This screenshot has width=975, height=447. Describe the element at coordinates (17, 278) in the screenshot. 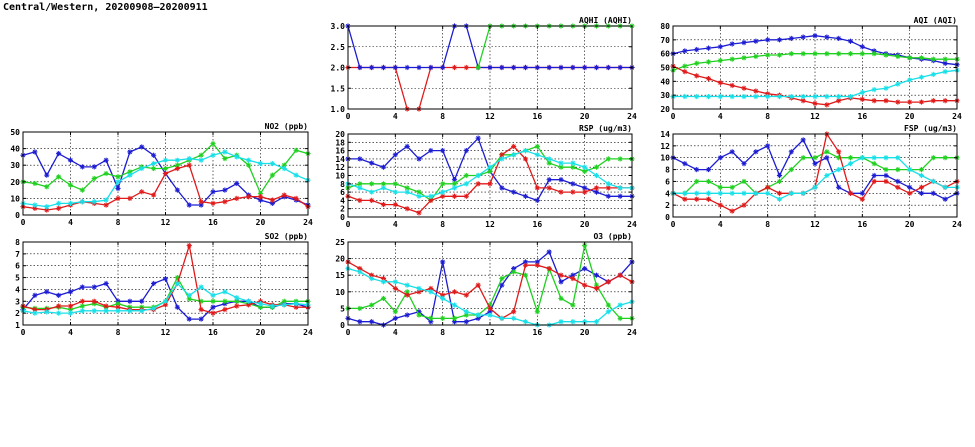

I see `y-tick-label: 5` at that location.